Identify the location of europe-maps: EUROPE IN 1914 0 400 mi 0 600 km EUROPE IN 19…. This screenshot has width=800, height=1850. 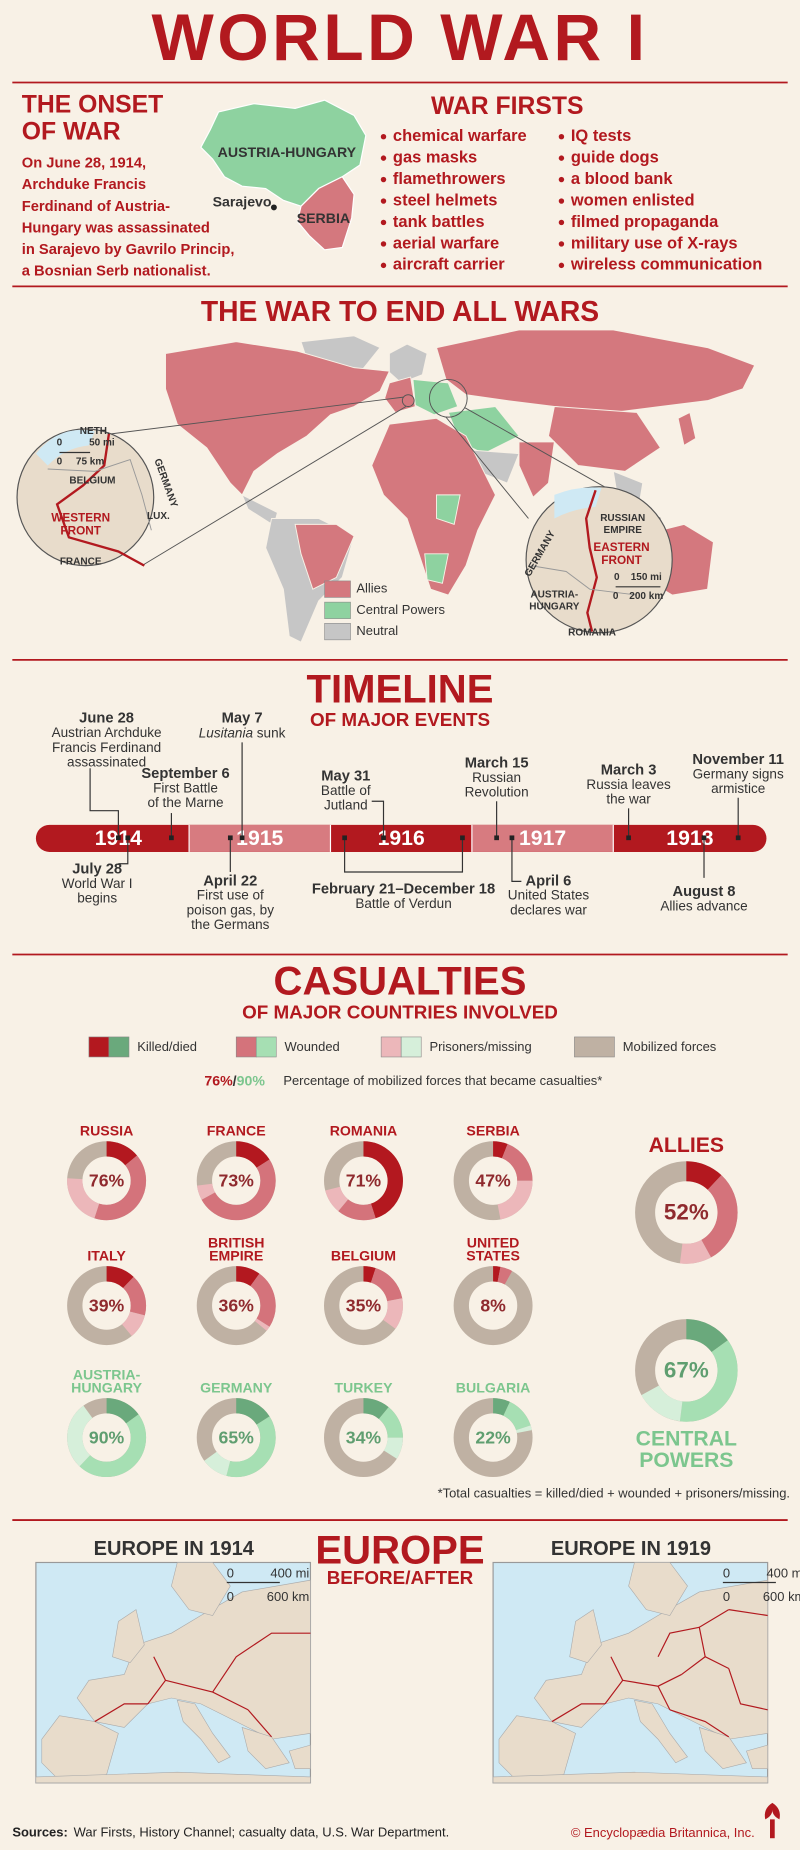
(417, 1661).